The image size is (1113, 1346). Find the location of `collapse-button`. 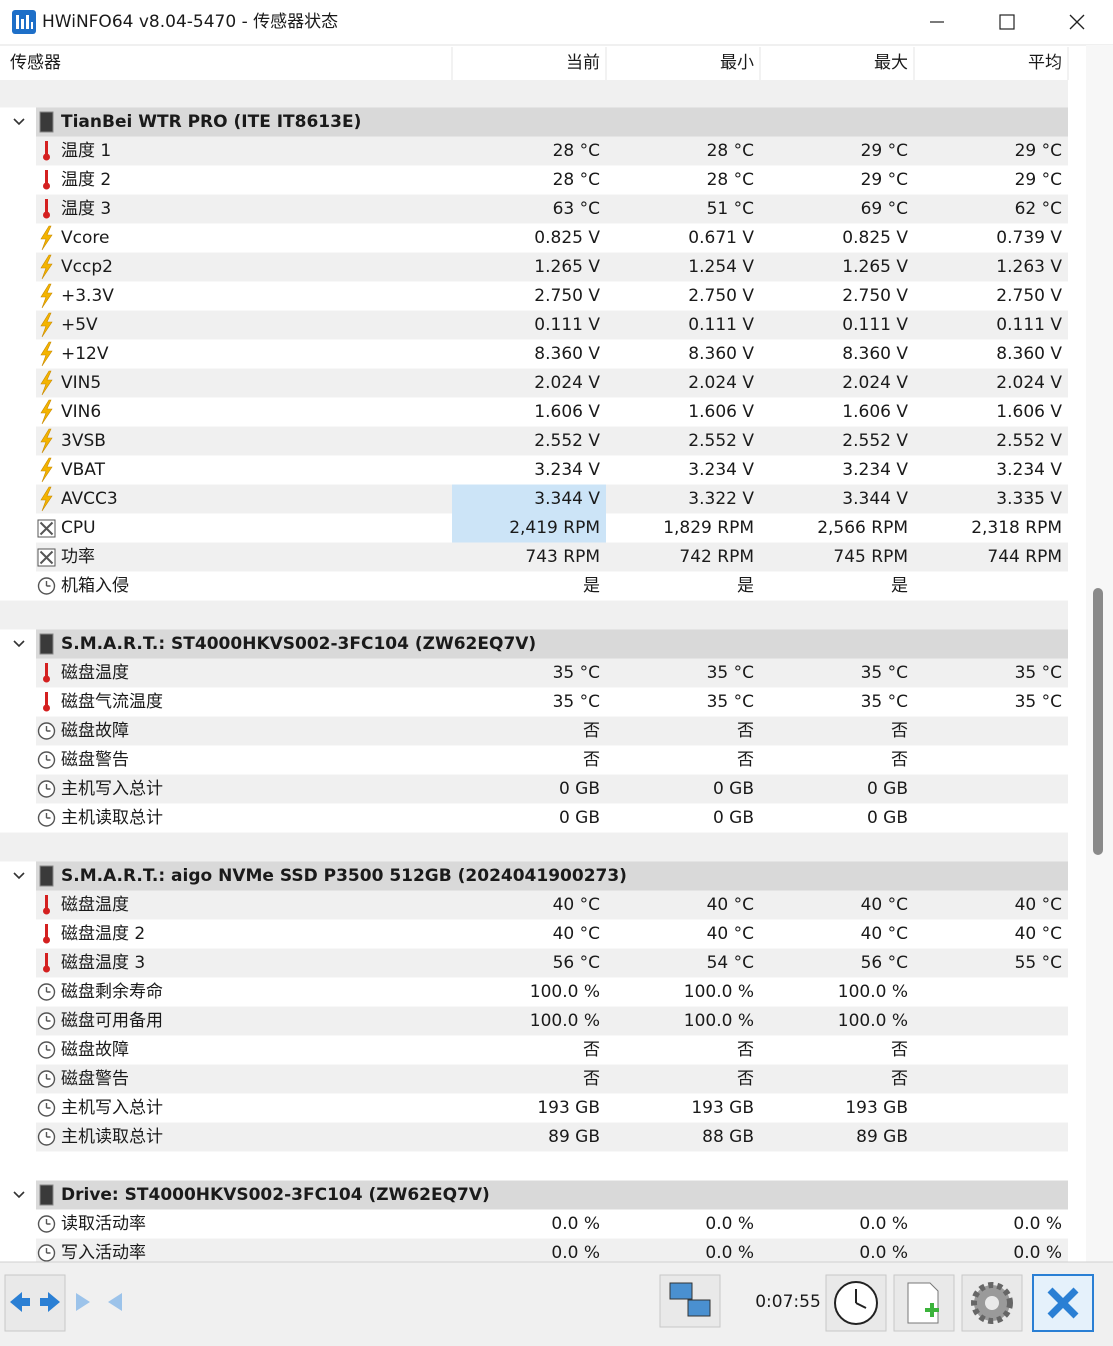

collapse-button is located at coordinates (98, 1303).